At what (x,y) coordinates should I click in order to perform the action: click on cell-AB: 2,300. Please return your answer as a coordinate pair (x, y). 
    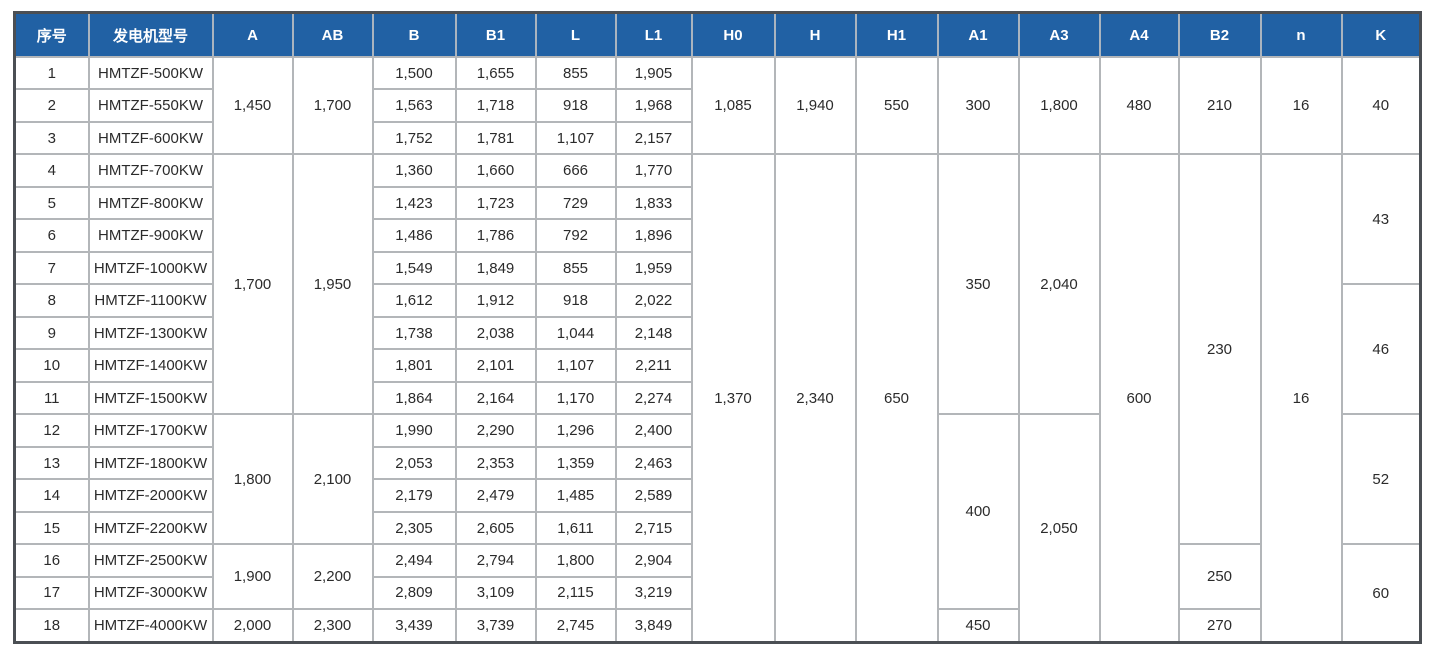
    Looking at the image, I should click on (332, 626).